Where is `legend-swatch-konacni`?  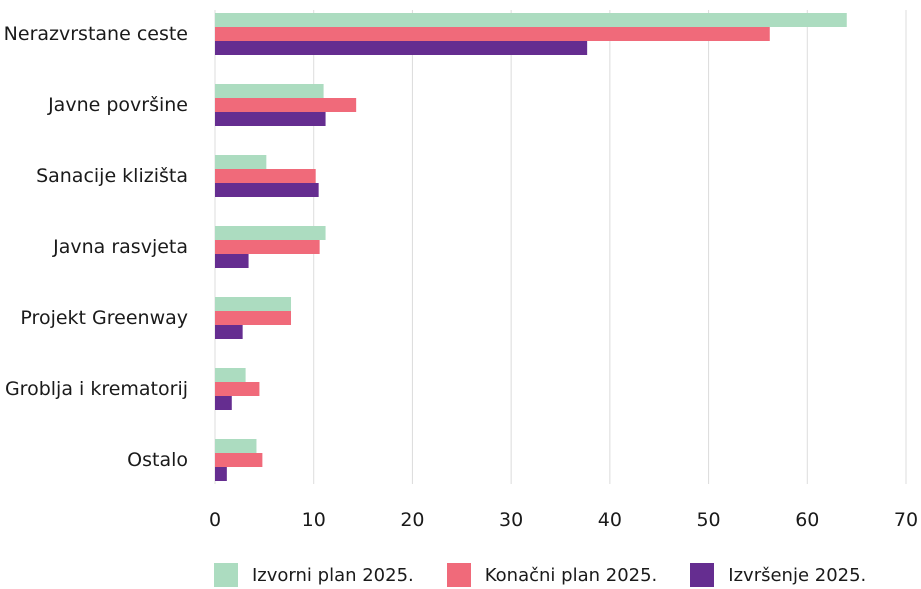 legend-swatch-konacni is located at coordinates (458, 575).